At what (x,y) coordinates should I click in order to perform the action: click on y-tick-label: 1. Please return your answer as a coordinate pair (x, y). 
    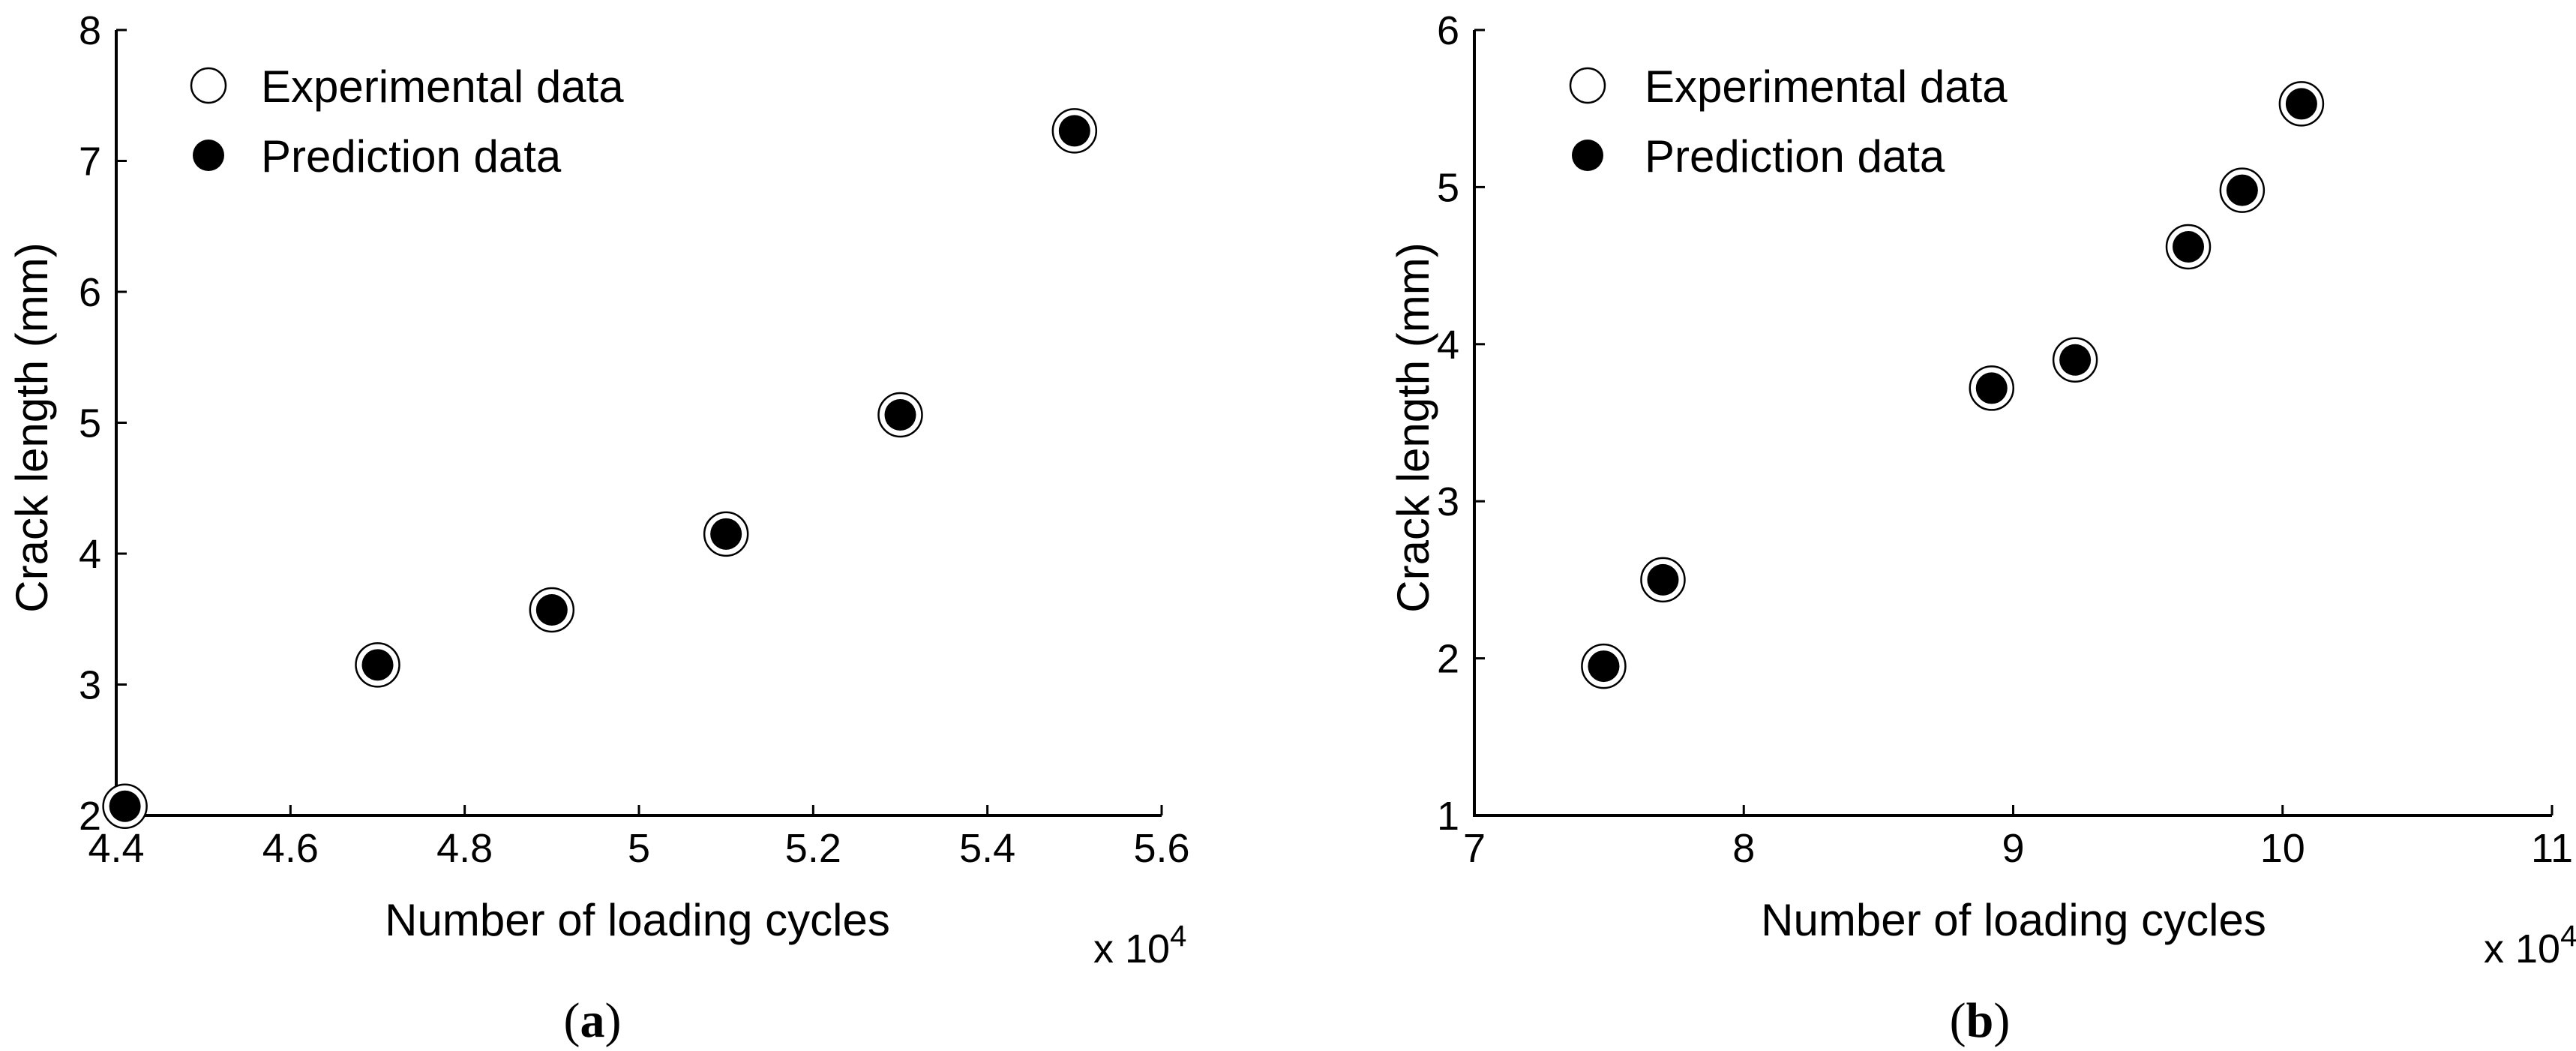
    Looking at the image, I should click on (1448, 816).